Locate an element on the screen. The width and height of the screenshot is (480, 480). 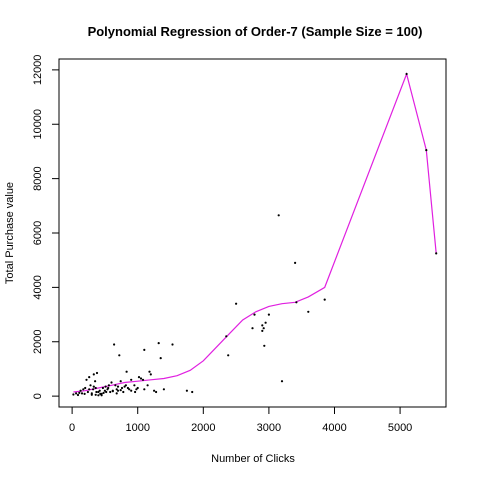
x-tick-label: 2000 is located at coordinates (203, 428).